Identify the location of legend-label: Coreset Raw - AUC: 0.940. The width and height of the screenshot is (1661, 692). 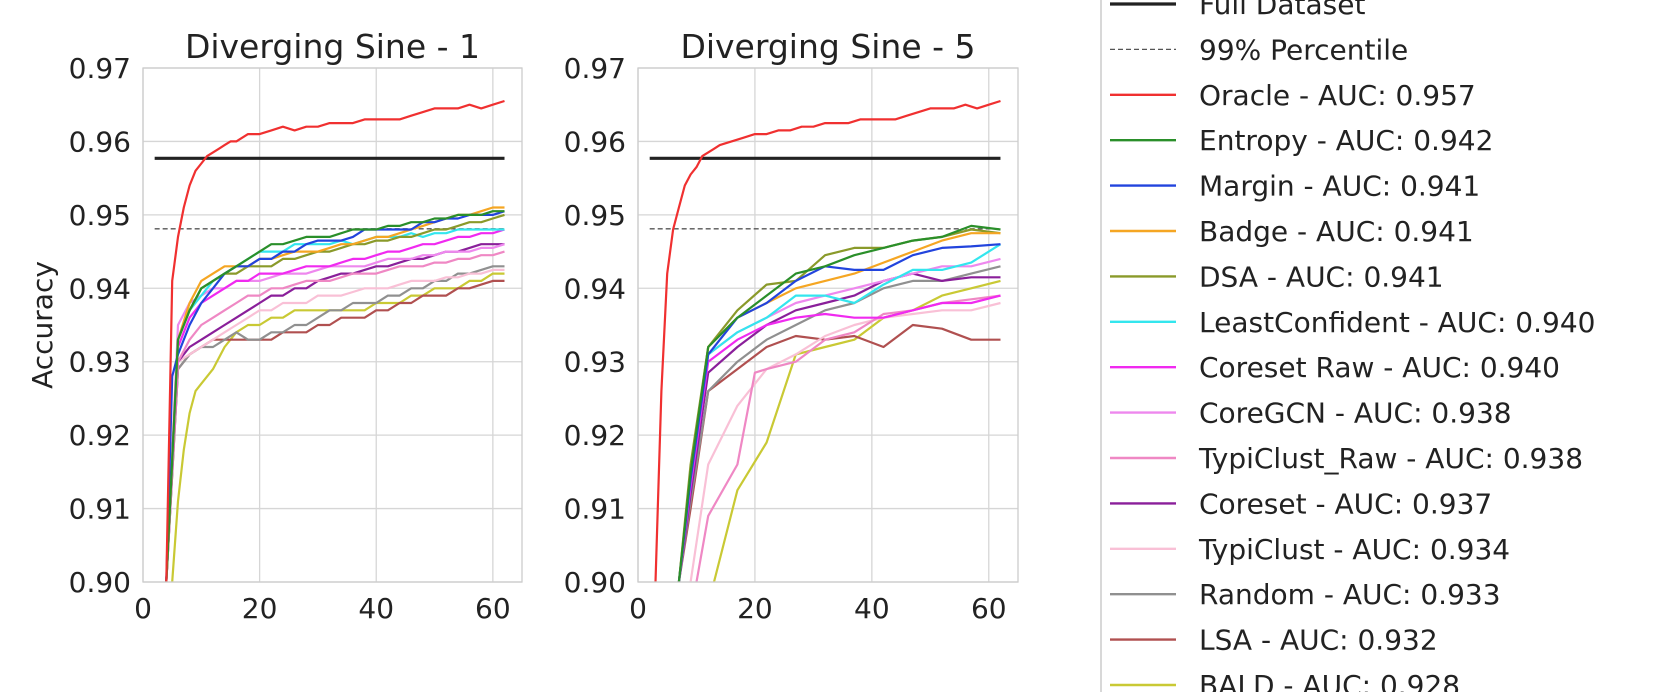
(1379, 367).